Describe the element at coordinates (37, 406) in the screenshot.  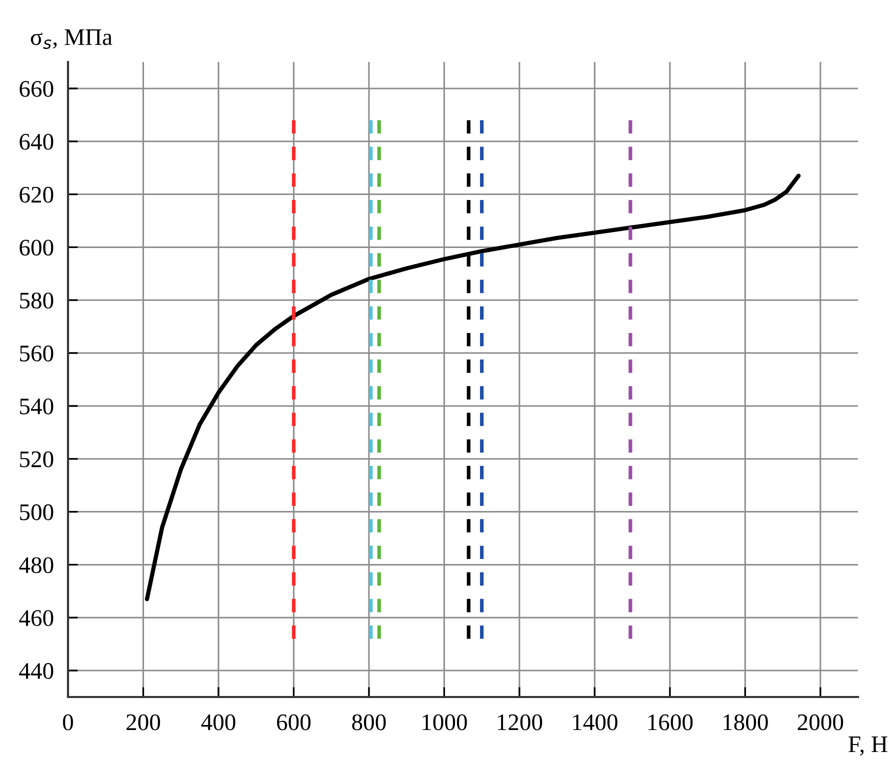
I see `y-tick-label: 540` at that location.